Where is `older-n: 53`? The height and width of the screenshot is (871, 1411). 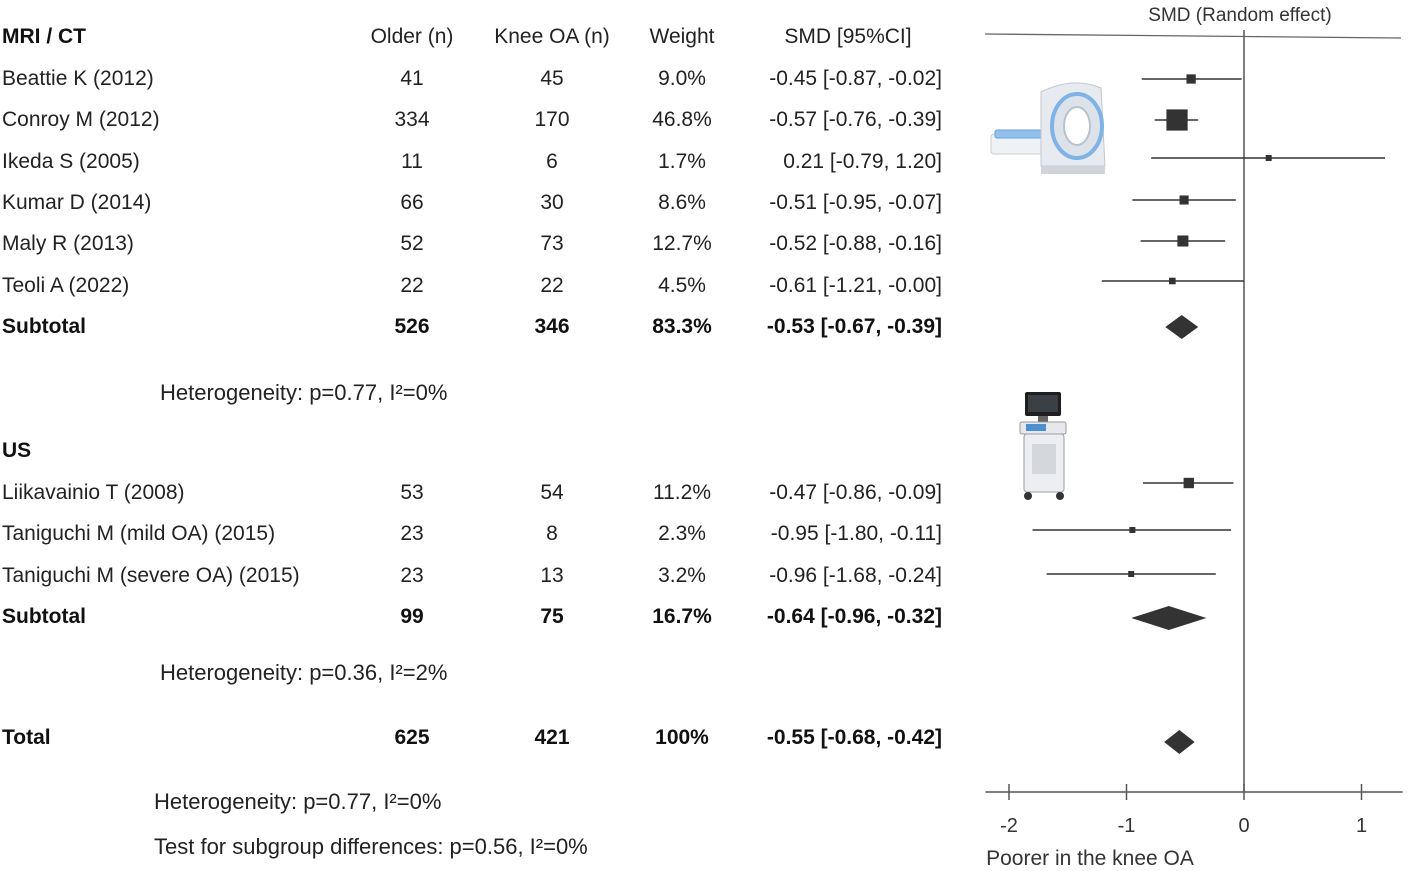
older-n: 53 is located at coordinates (412, 492).